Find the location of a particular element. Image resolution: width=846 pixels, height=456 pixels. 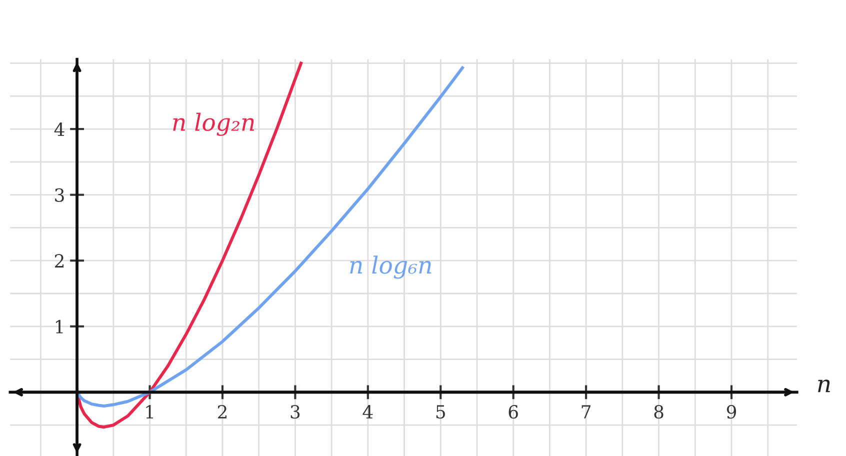

series-label: n log₂n is located at coordinates (213, 124).